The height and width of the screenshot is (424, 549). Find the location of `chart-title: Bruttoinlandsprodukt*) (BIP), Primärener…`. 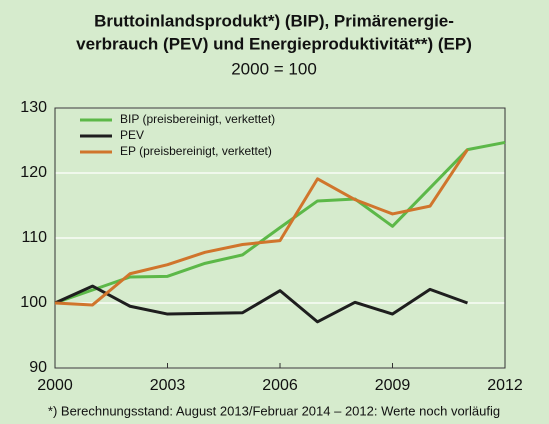

chart-title: Bruttoinlandsprodukt*) (BIP), Primärener… is located at coordinates (274, 20).